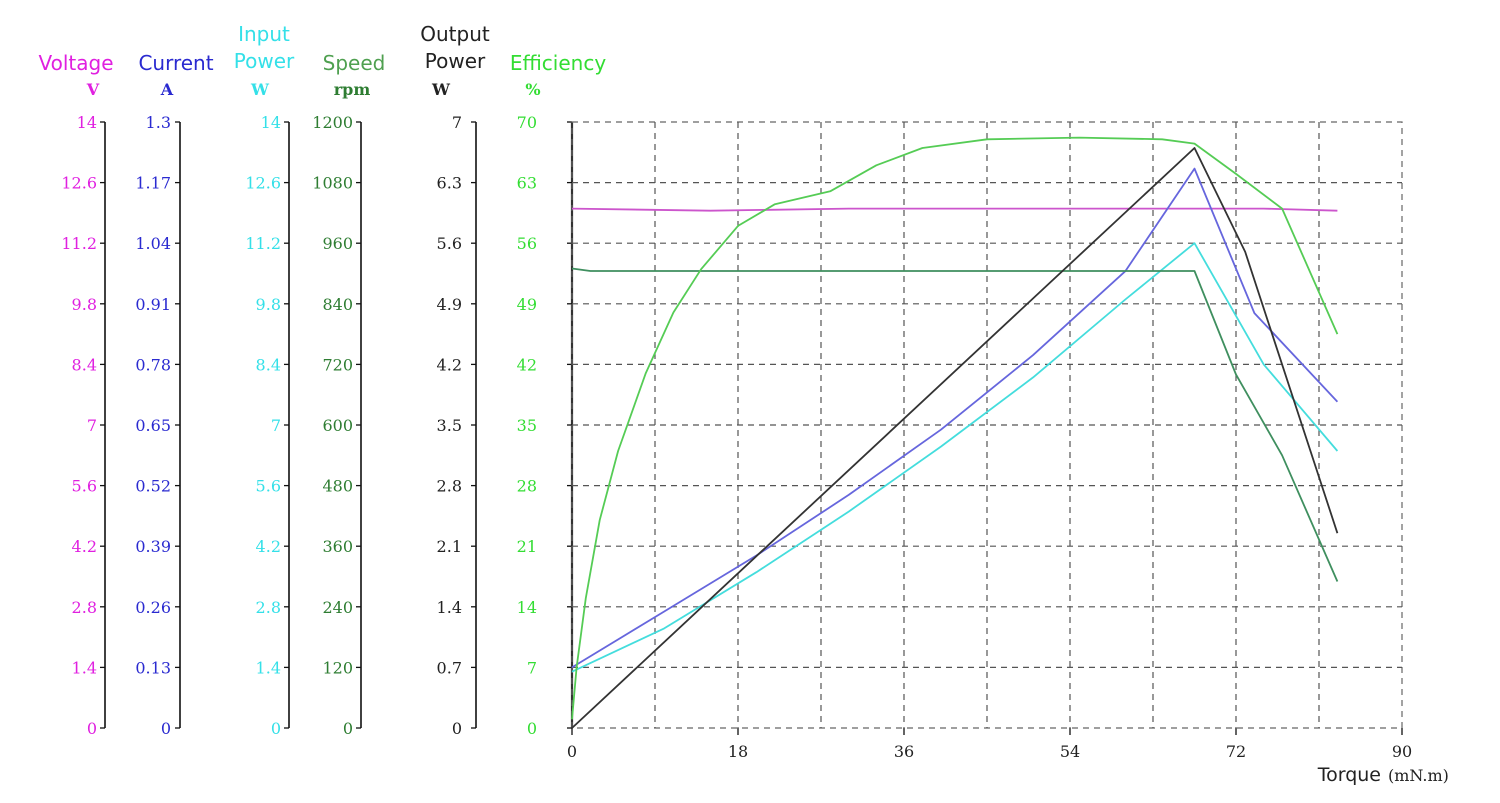 The image size is (1500, 803). What do you see at coordinates (1349, 775) in the screenshot?
I see `x-axis-title: Torque` at bounding box center [1349, 775].